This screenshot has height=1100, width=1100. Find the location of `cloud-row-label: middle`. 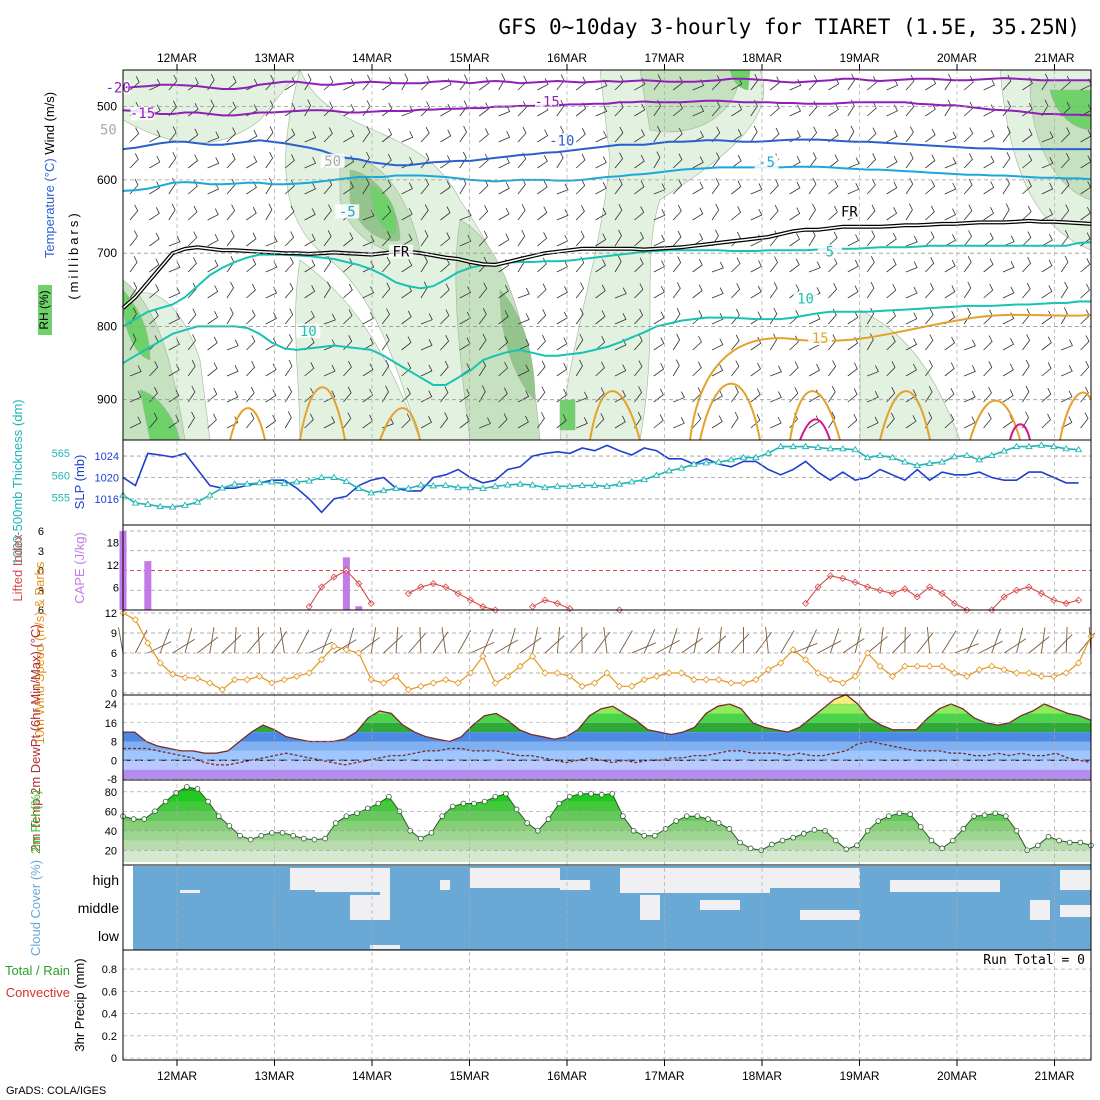

cloud-row-label: middle is located at coordinates (98, 908).